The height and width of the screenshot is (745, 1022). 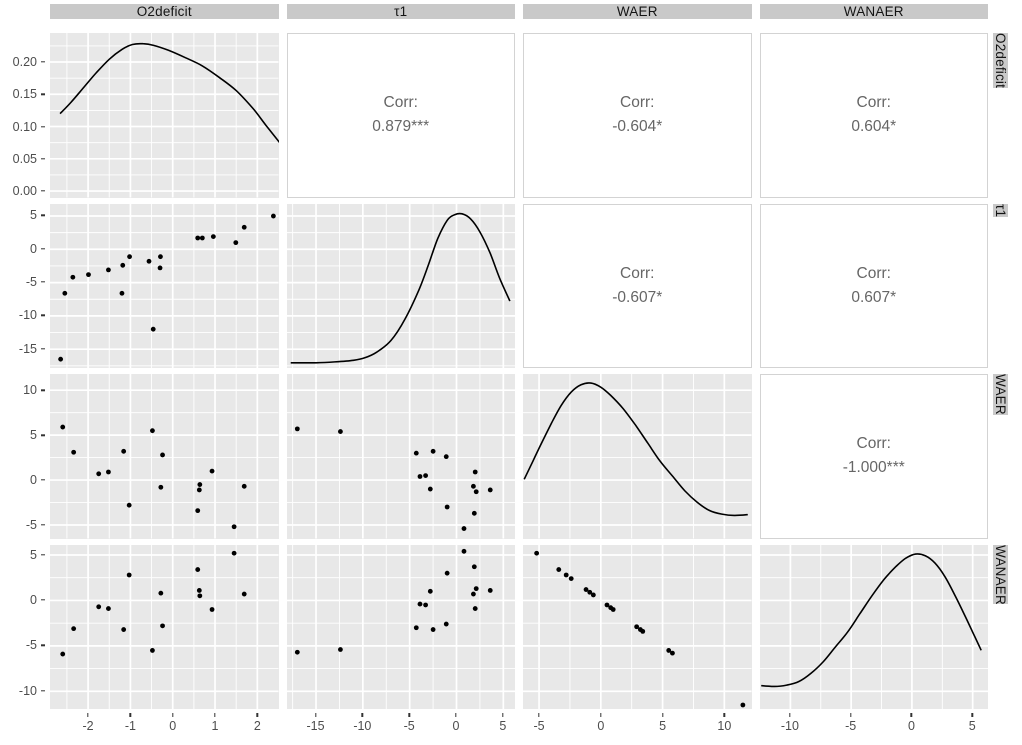 I want to click on scatter-plot-r4c2, so click(x=400, y=626).